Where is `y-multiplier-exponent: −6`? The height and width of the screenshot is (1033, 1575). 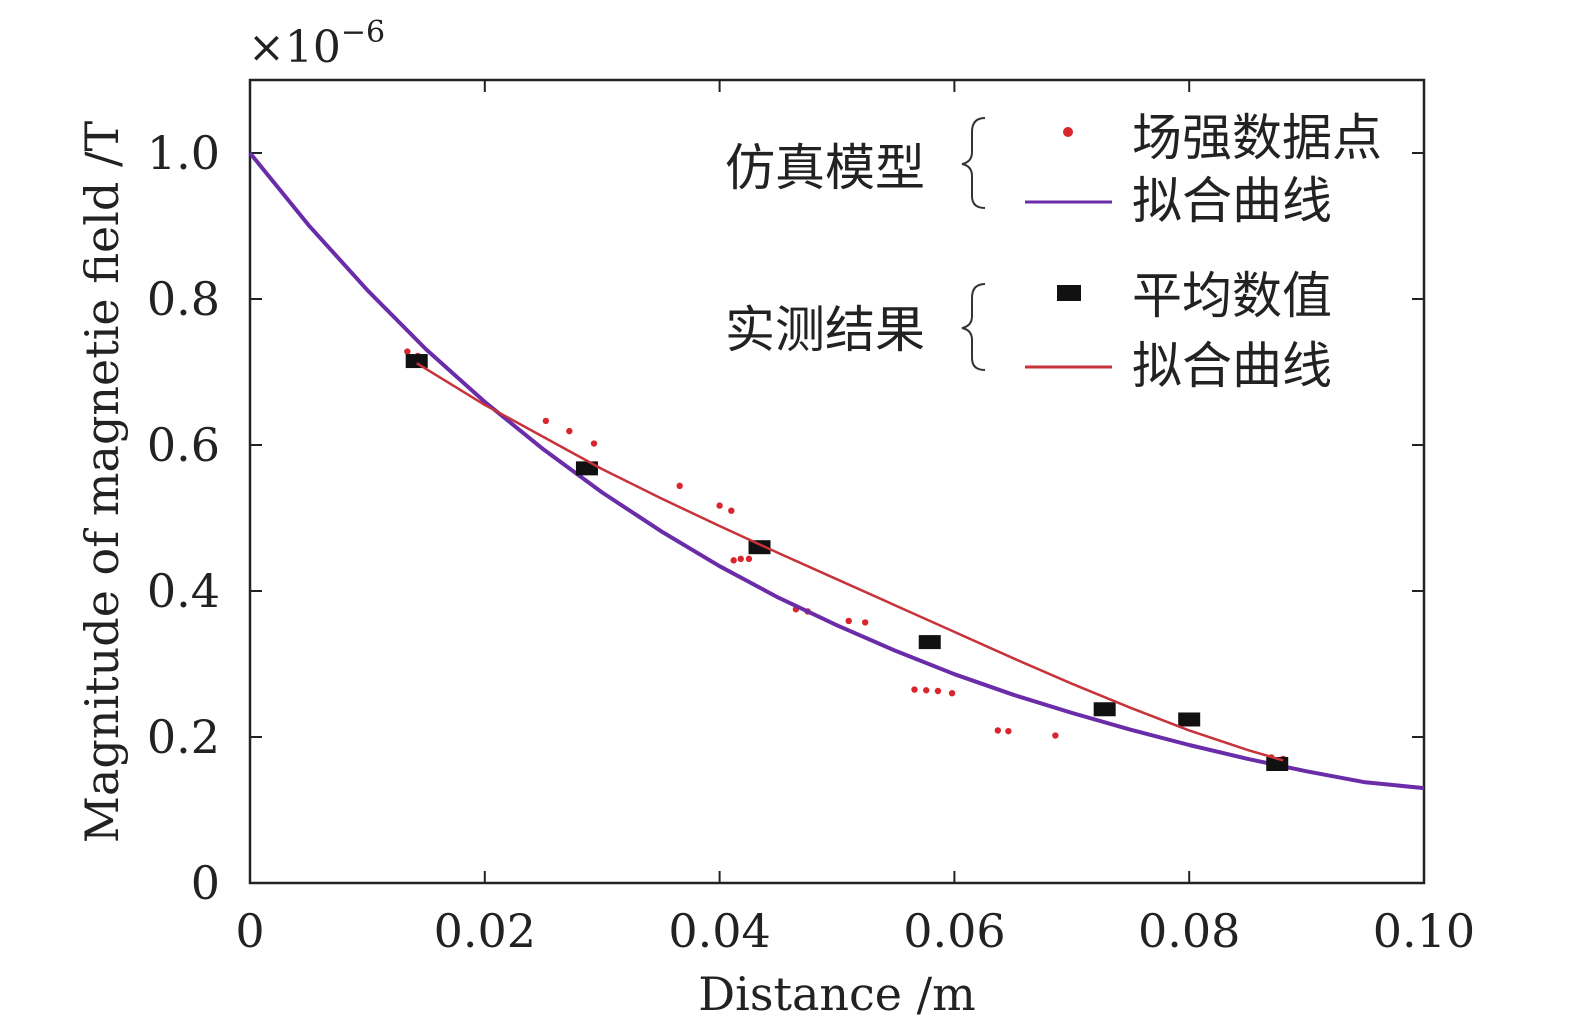
y-multiplier-exponent: −6 is located at coordinates (363, 32).